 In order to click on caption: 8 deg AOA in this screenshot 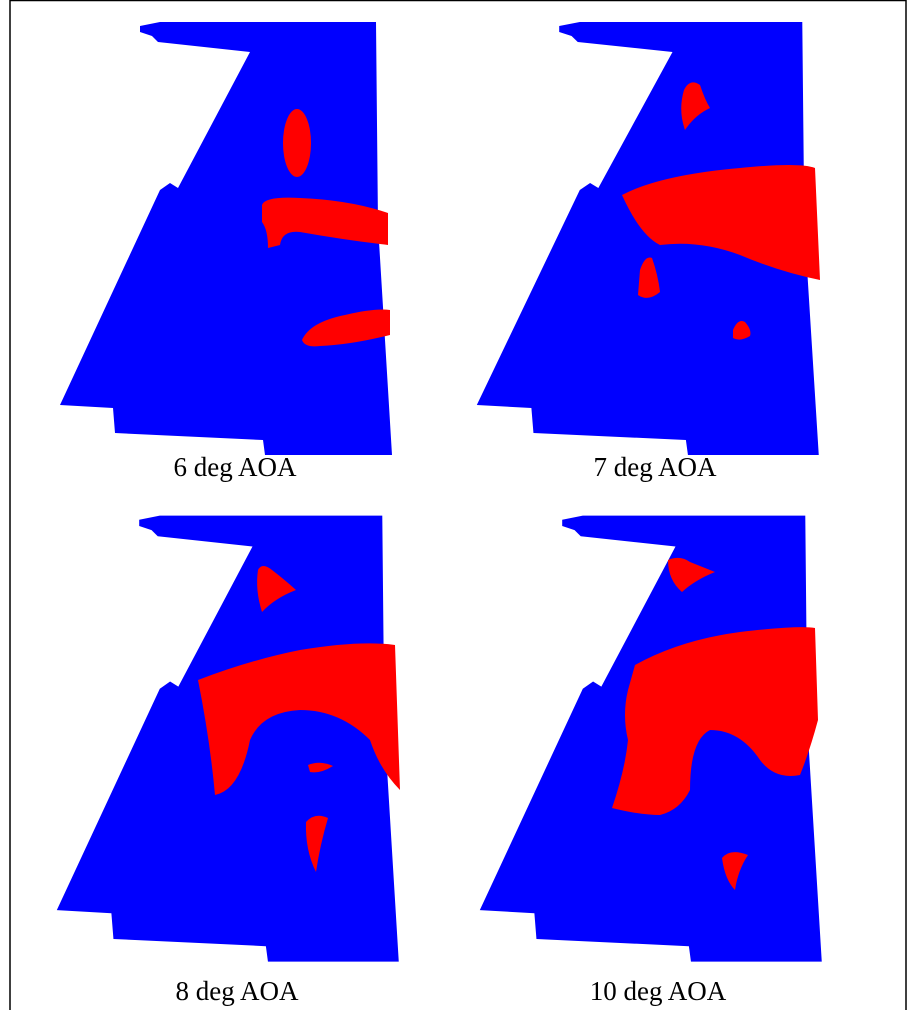, I will do `click(237, 991)`.